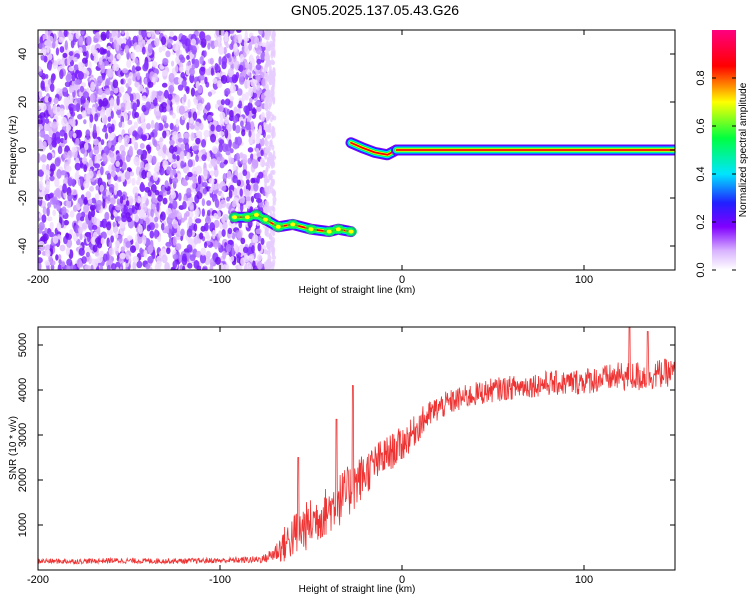  Describe the element at coordinates (357, 589) in the screenshot. I see `snr-x-label: Height of straight line (km)` at that location.